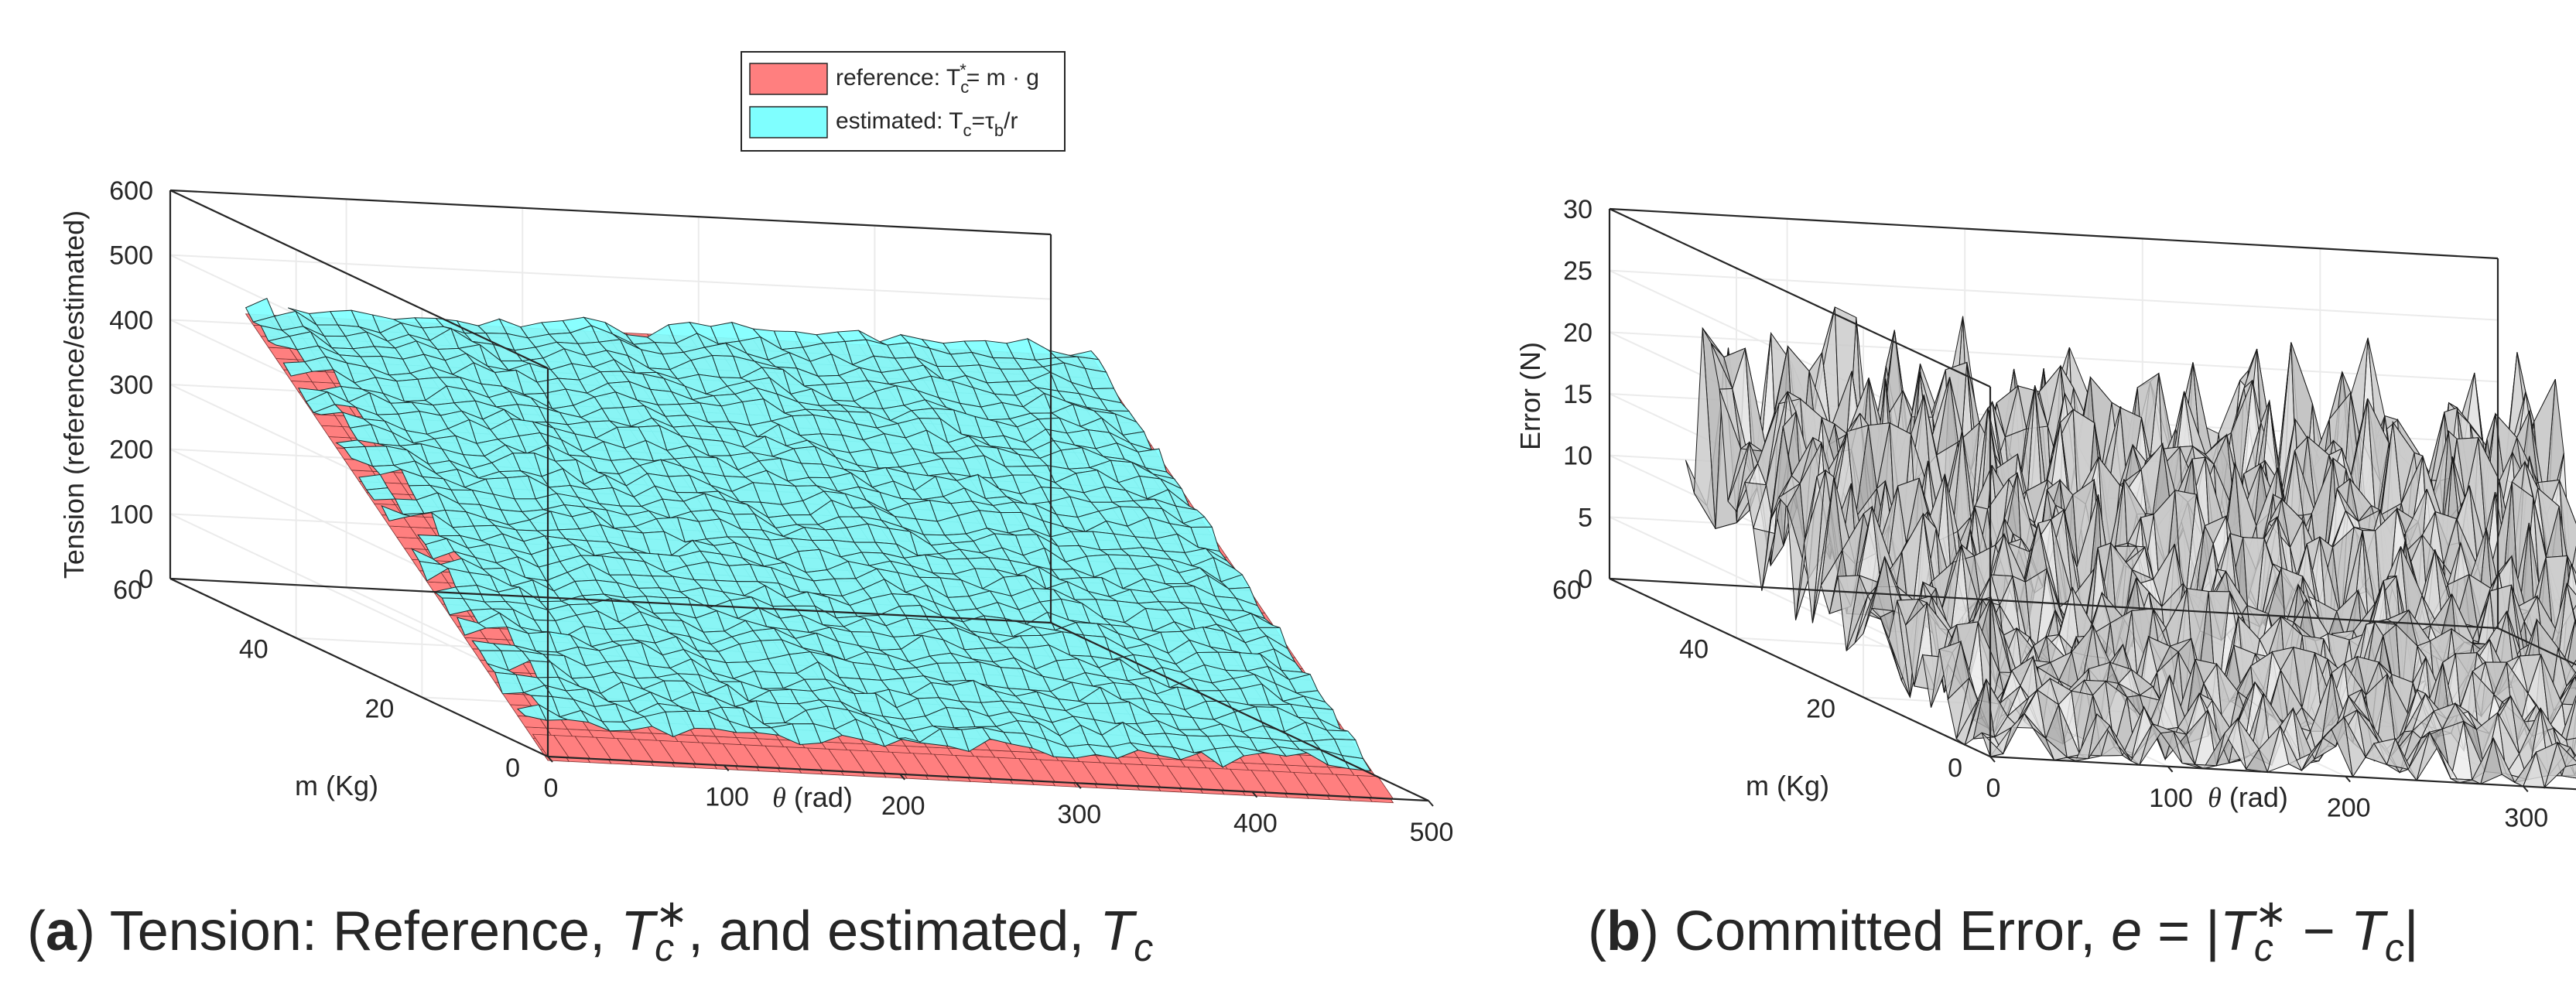  I want to click on panel-a-x-axis-label: θ (rad), so click(813, 797).